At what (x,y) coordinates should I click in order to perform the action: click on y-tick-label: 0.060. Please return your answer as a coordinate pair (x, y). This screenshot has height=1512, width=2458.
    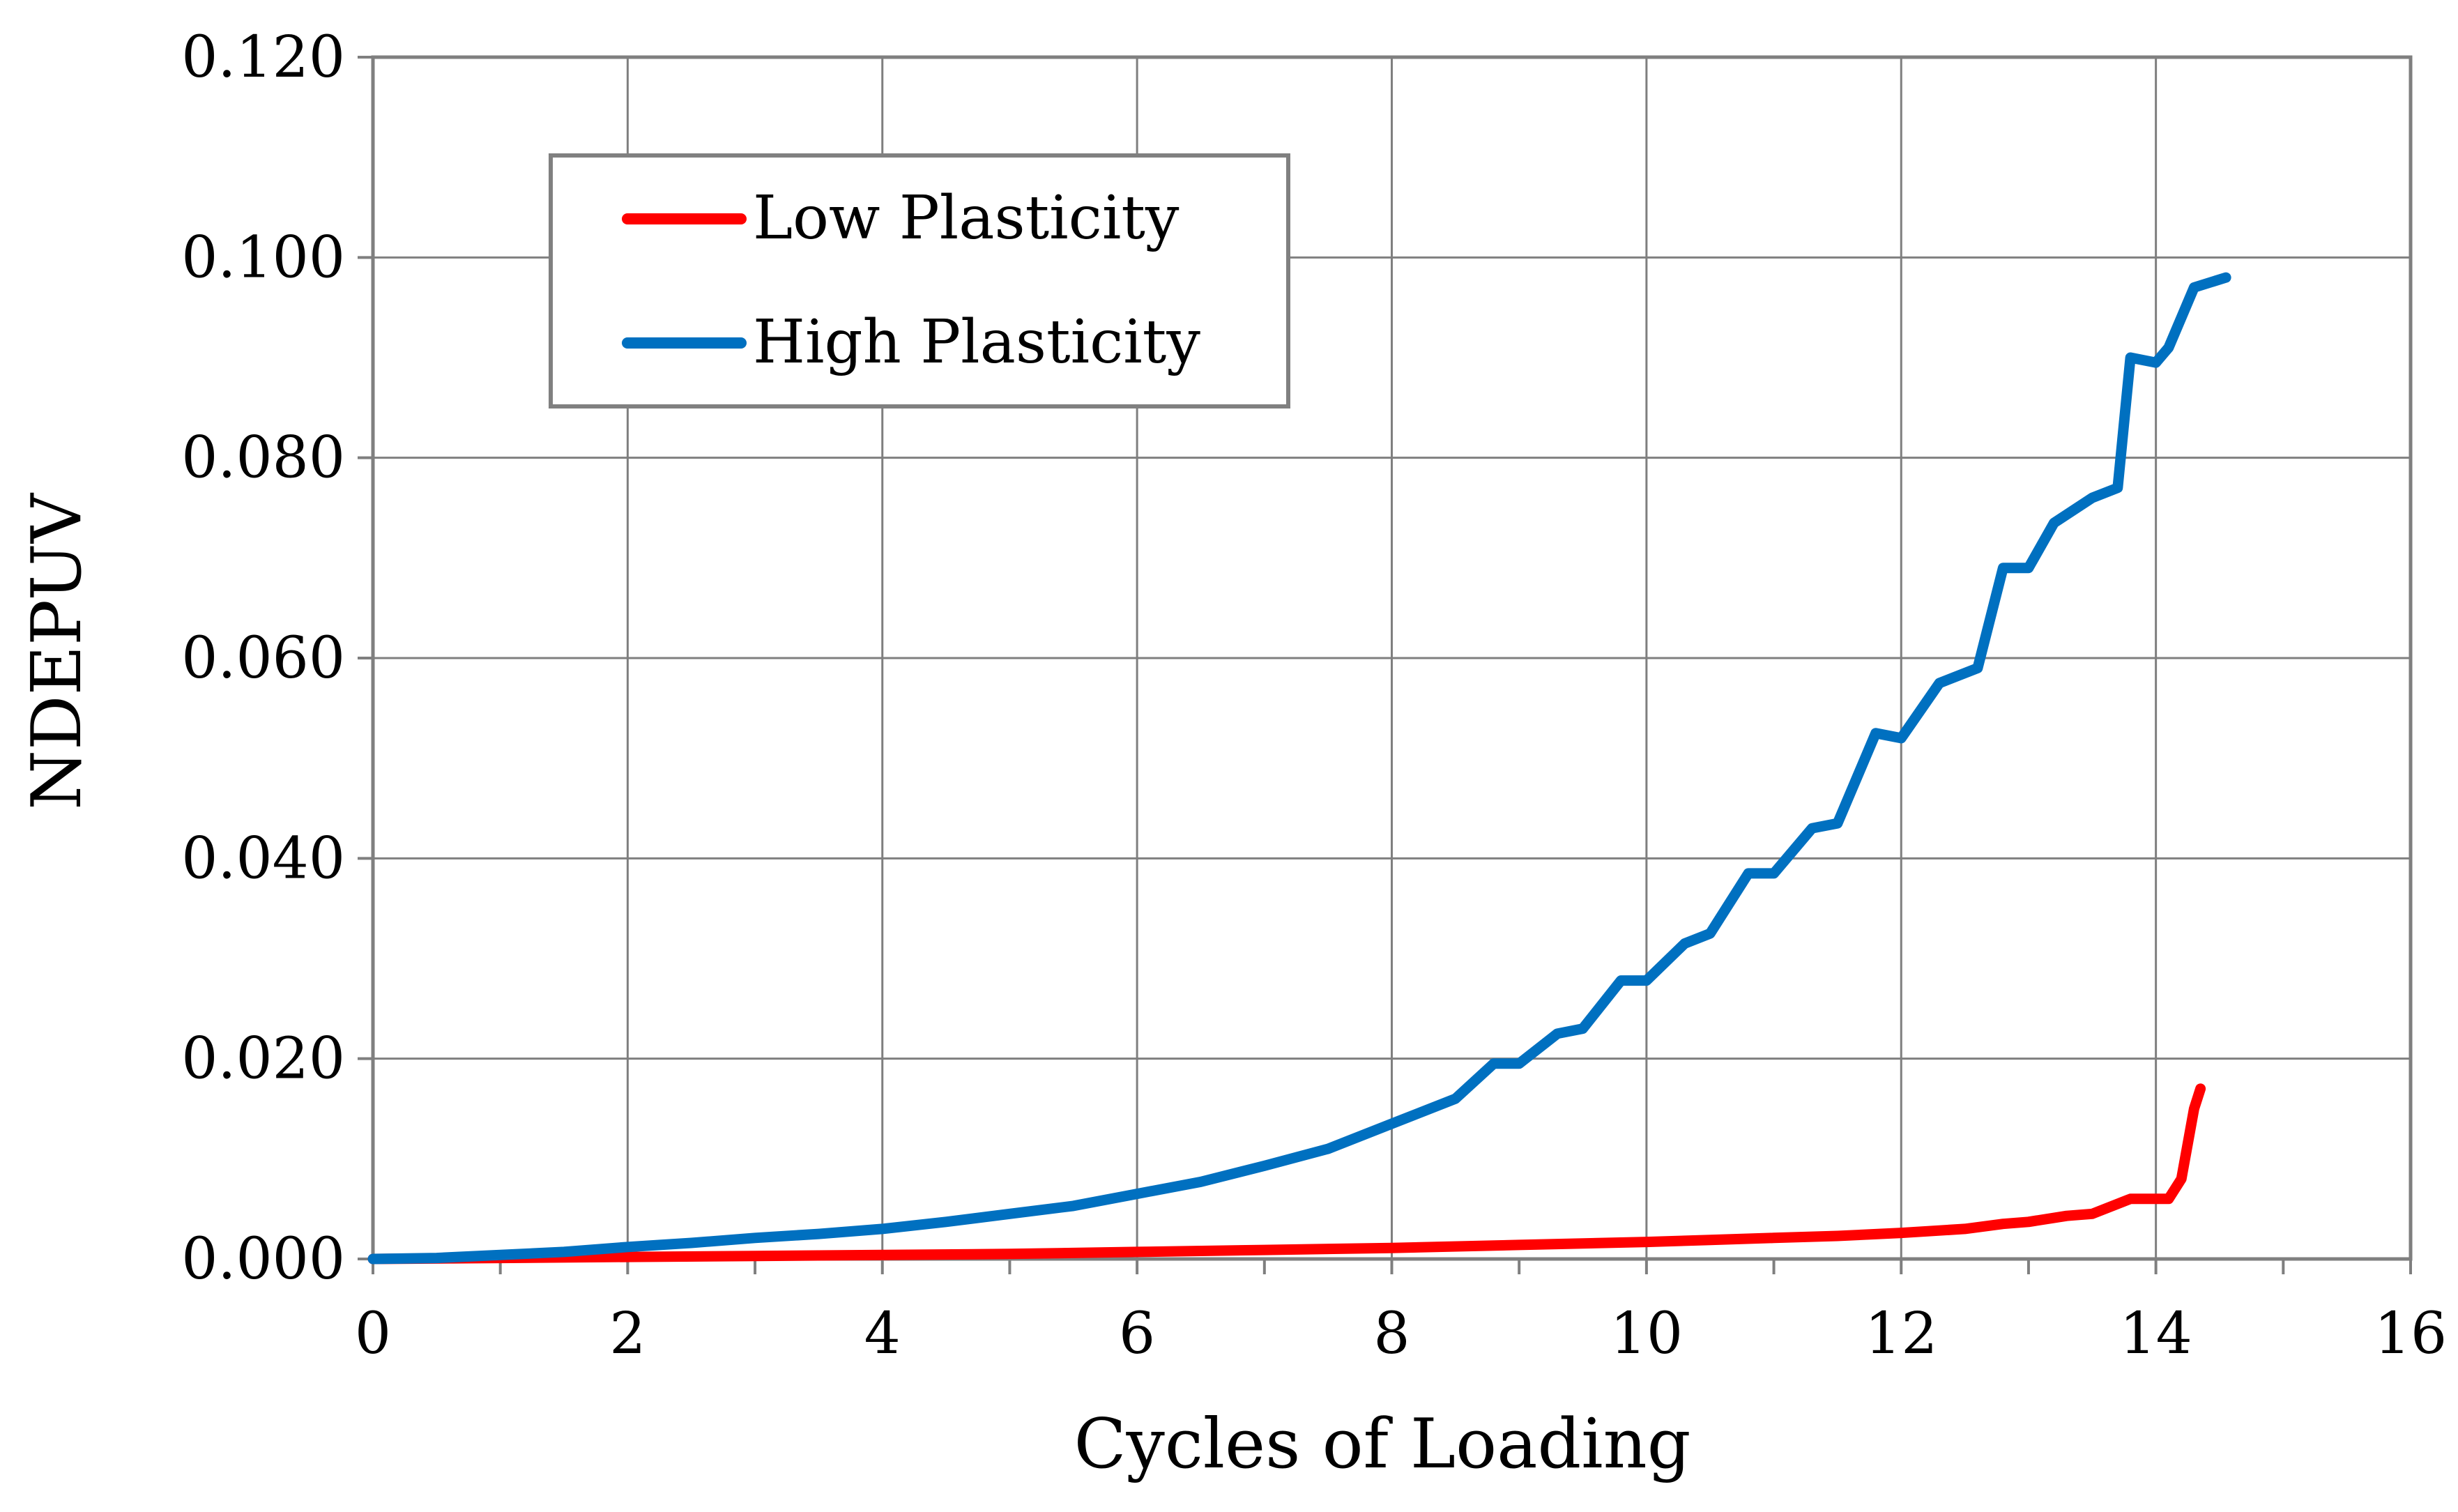
    Looking at the image, I should click on (263, 658).